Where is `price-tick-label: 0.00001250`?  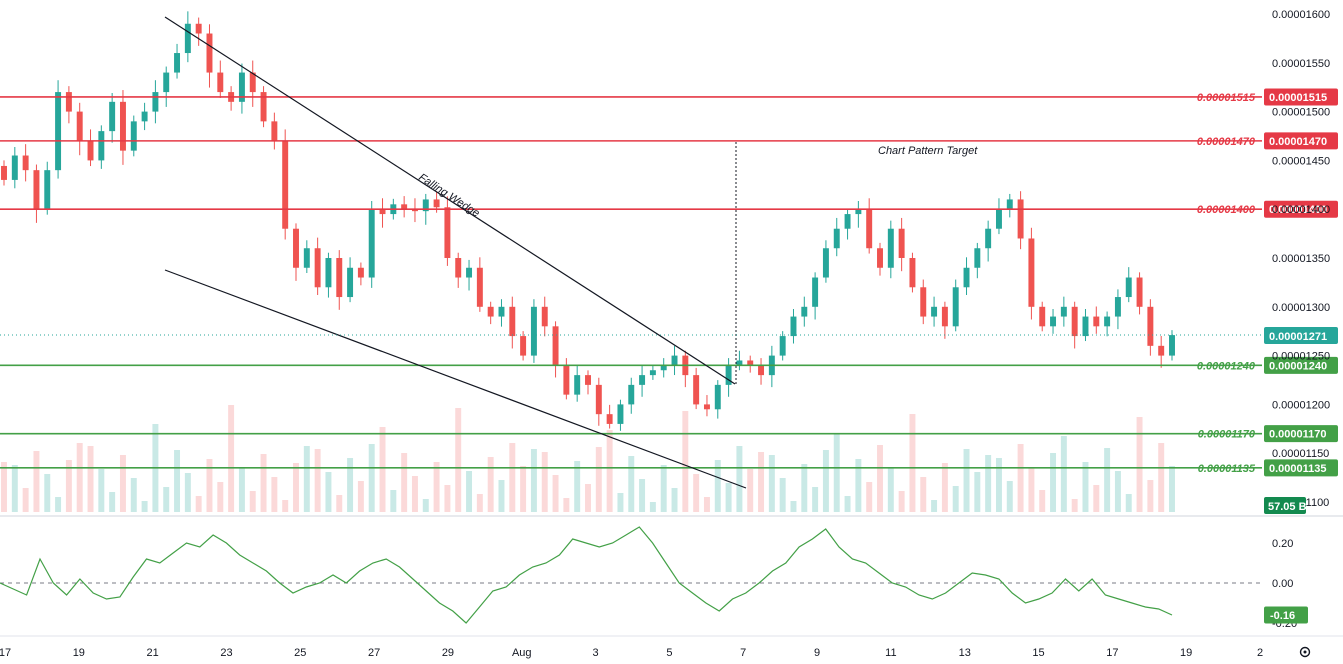 price-tick-label: 0.00001250 is located at coordinates (1301, 357).